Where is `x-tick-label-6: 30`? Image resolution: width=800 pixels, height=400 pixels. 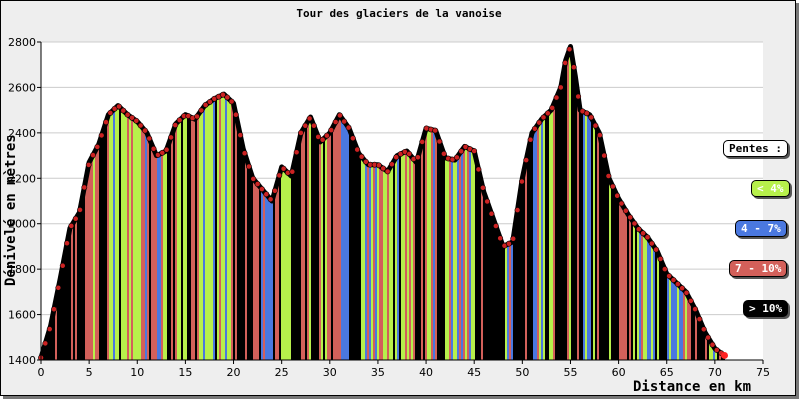 x-tick-label-6: 30 is located at coordinates (330, 372).